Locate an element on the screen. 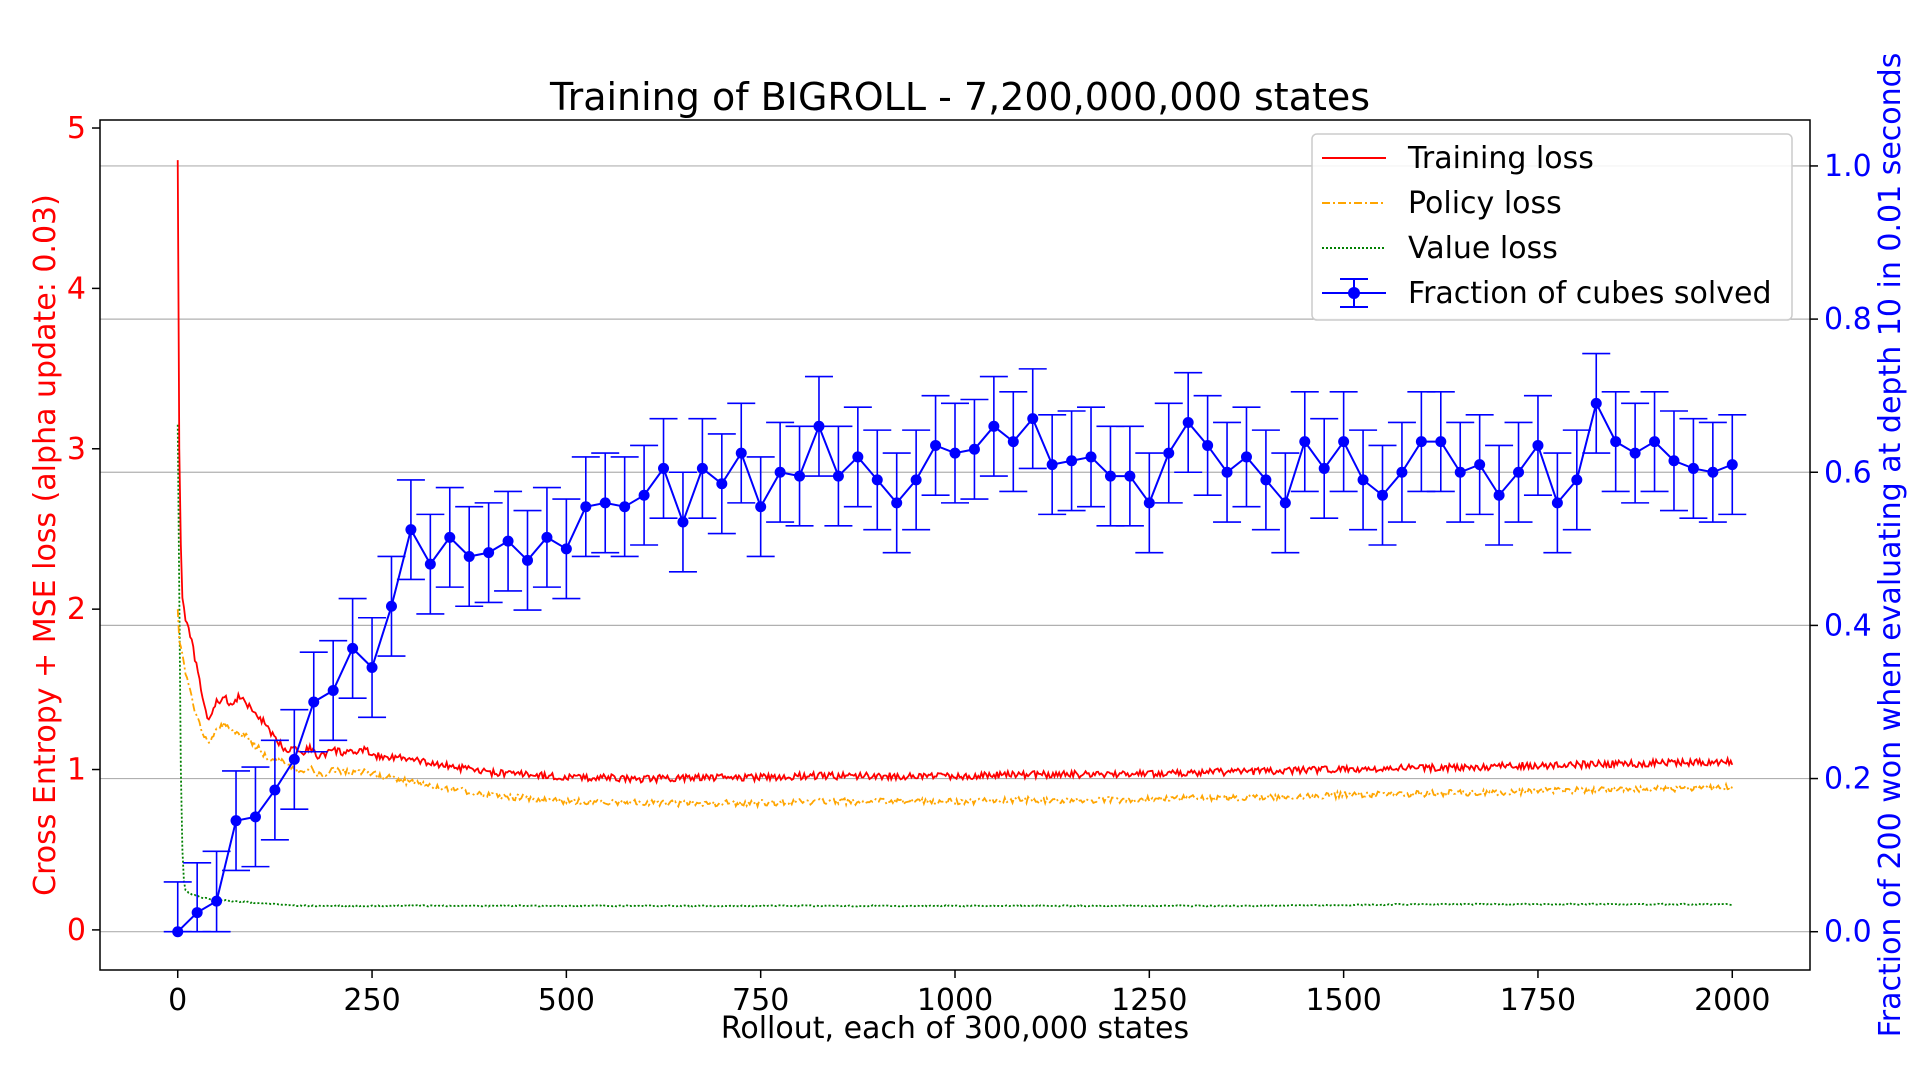 This screenshot has width=1920, height=1080. left-y-tick-label: 2 is located at coordinates (76, 609).